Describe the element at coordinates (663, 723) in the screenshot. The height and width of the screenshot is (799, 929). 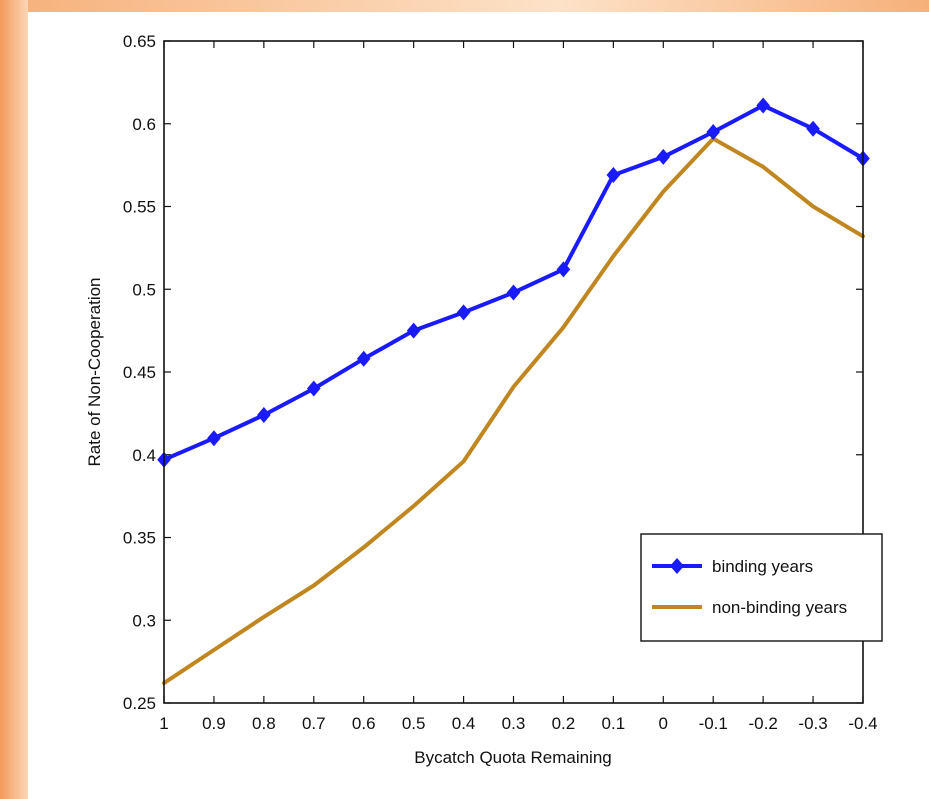
I see `x-tick-label: 0` at that location.